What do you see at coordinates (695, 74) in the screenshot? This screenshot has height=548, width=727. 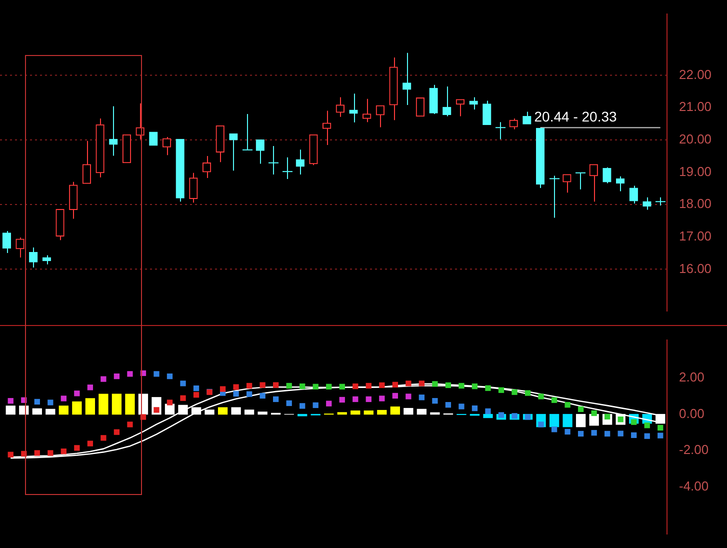 I see `y-tick-label: 22.00` at bounding box center [695, 74].